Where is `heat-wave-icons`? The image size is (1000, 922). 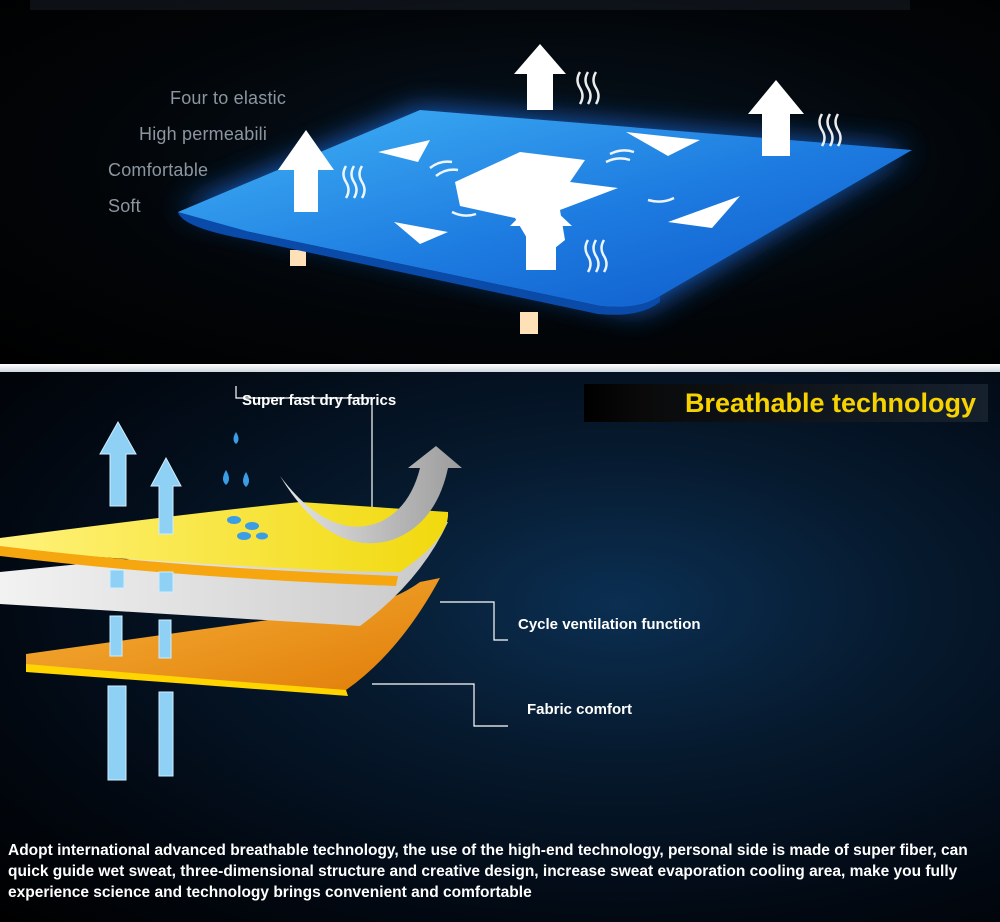
heat-wave-icons is located at coordinates (592, 172).